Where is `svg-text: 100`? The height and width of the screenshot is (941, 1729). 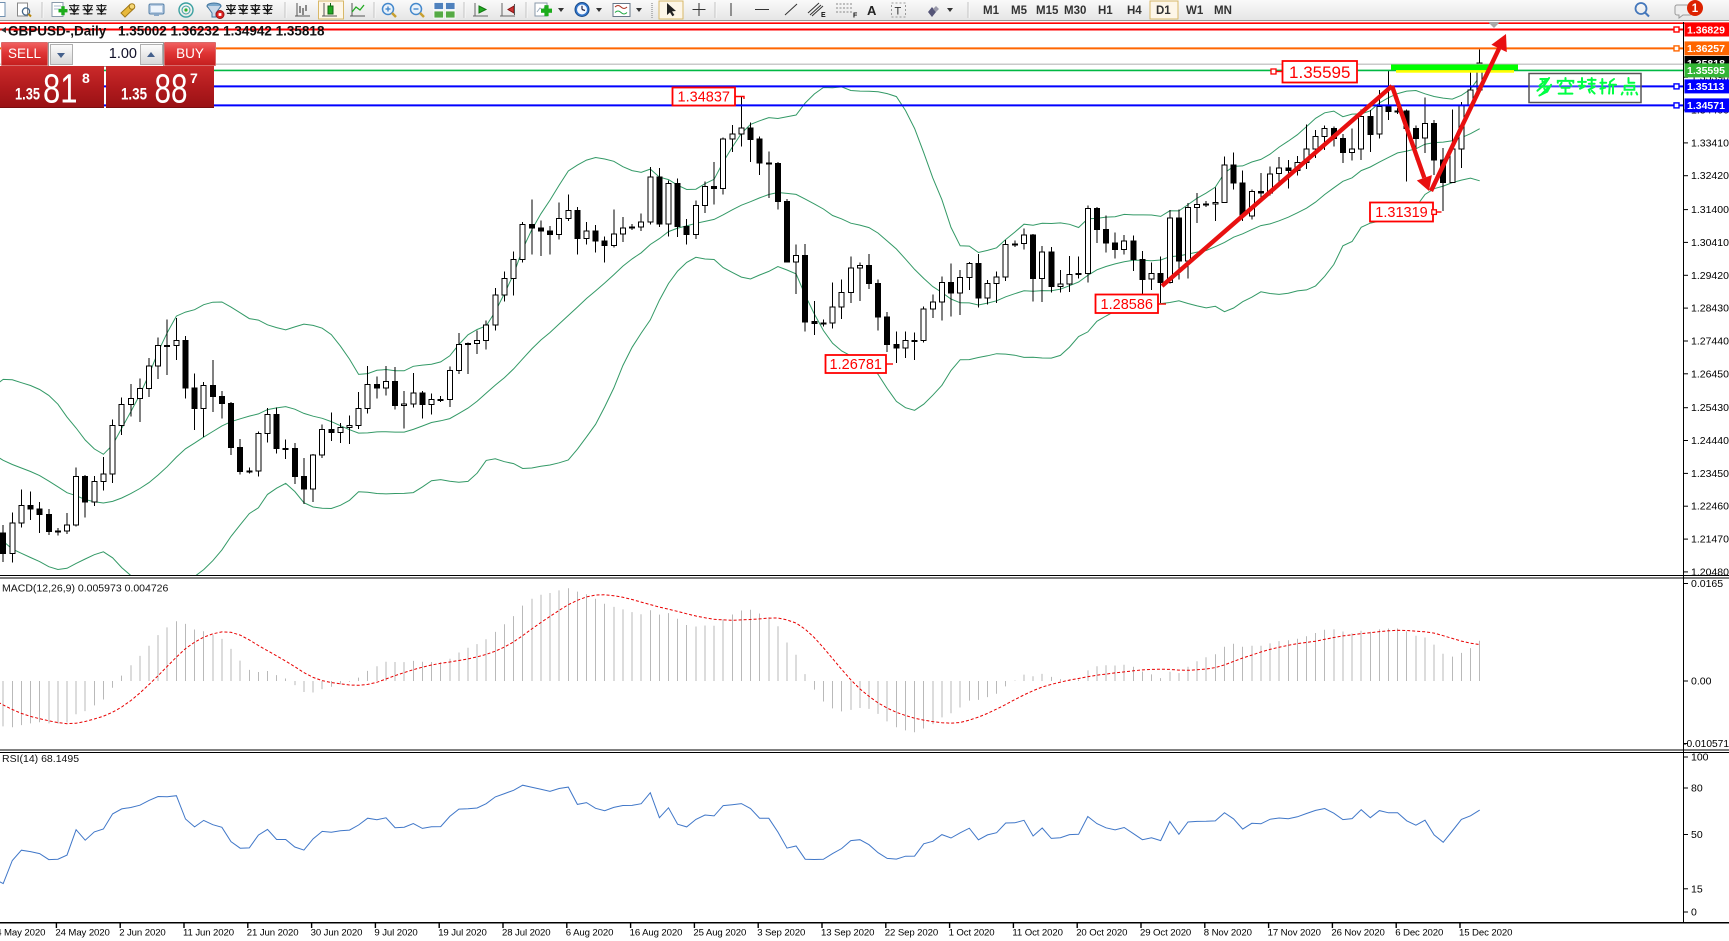 svg-text: 100 is located at coordinates (1700, 758).